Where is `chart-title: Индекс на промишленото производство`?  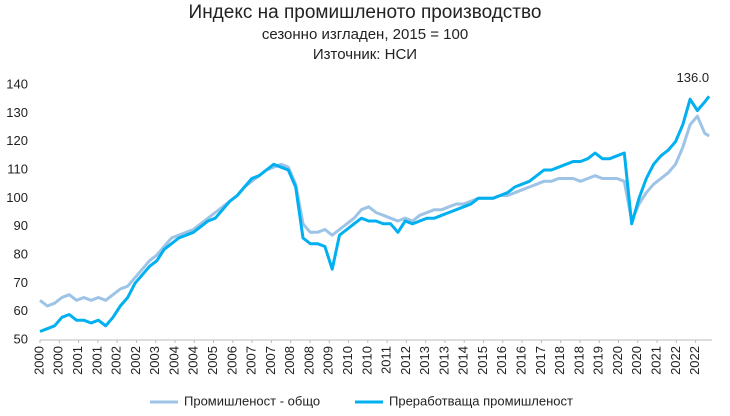 chart-title: Индекс на промишленото производство is located at coordinates (365, 12).